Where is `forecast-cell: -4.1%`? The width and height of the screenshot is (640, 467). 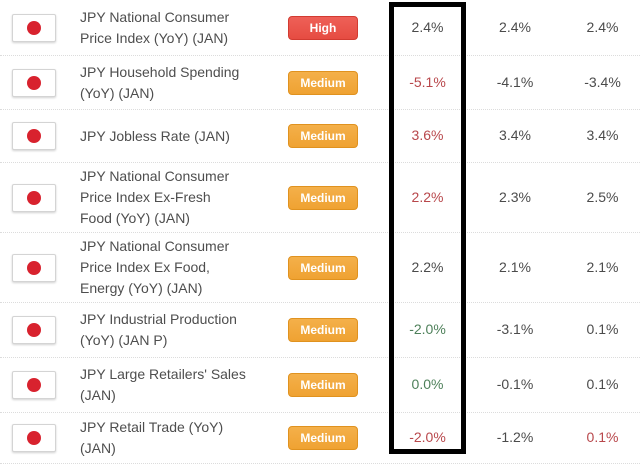 forecast-cell: -4.1% is located at coordinates (515, 83).